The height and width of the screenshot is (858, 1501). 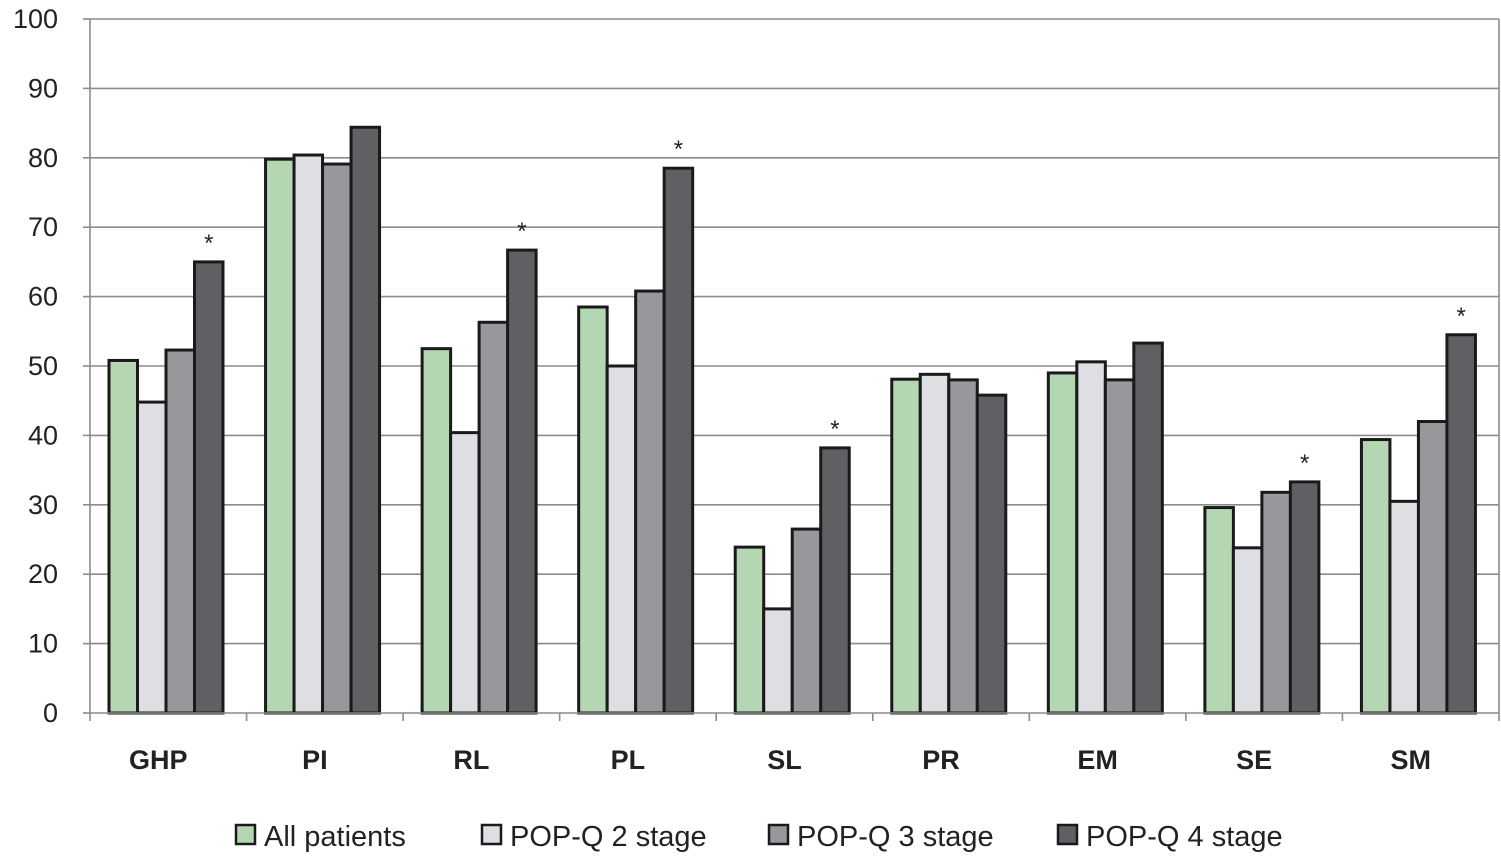 I want to click on legend-label: POP-Q 4 stage, so click(x=1184, y=837).